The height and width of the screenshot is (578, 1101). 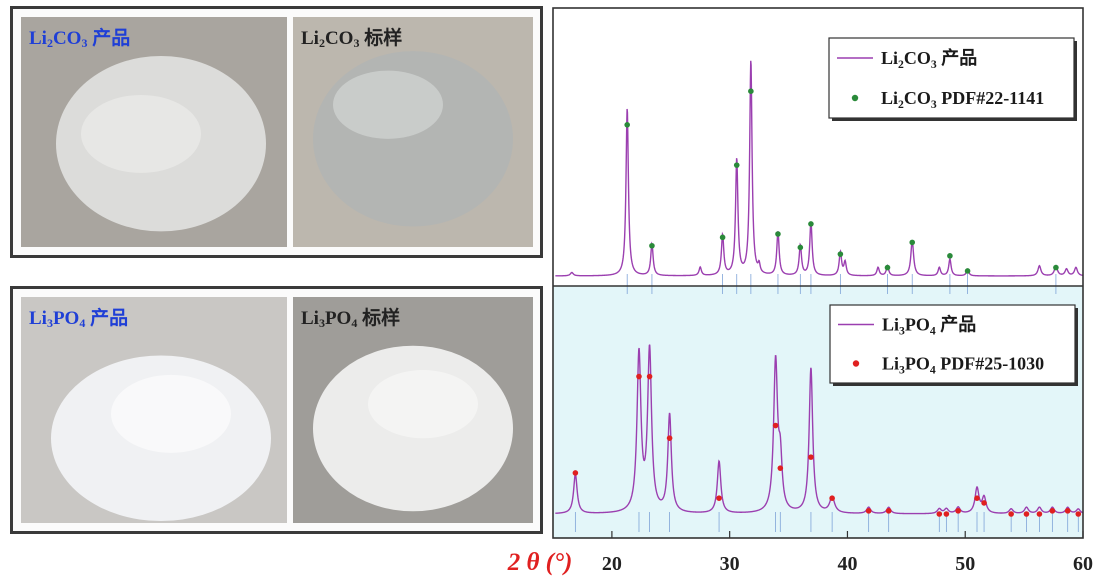 I want to click on li2co3-standard-photo: Li2CO3 标样, so click(x=413, y=132).